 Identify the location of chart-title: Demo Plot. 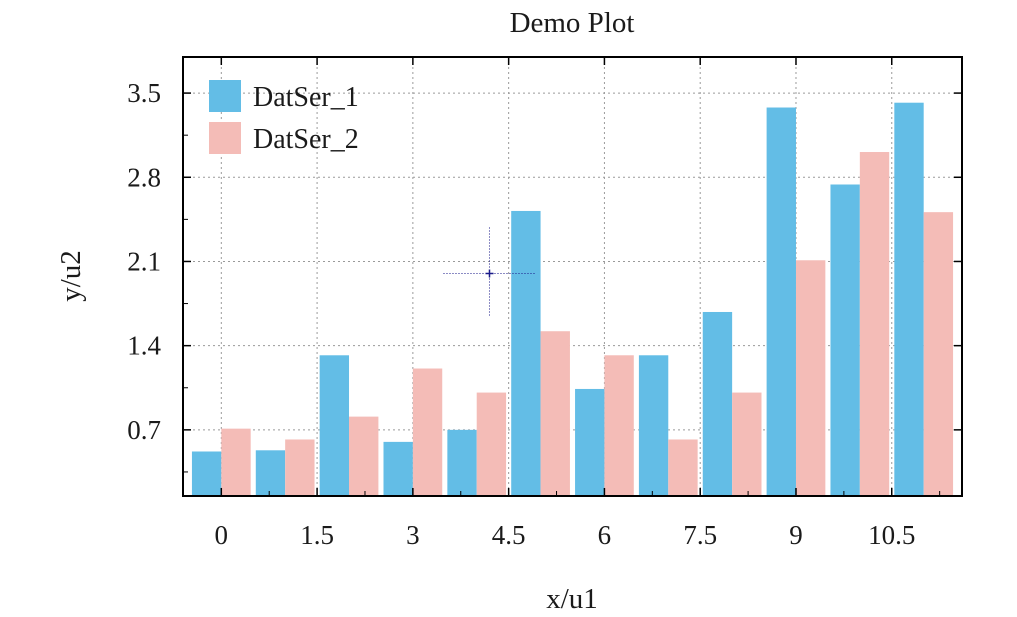
(572, 23).